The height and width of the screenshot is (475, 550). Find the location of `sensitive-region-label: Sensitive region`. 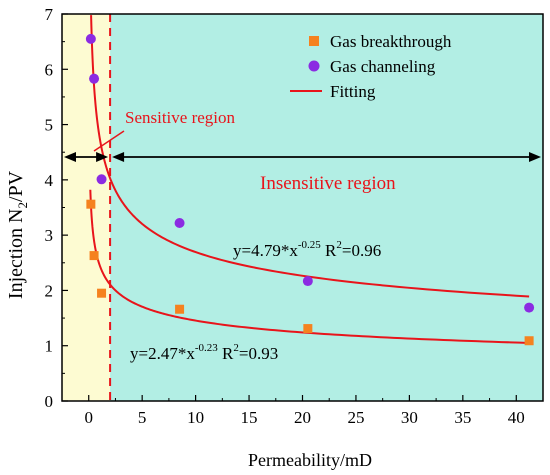

sensitive-region-label: Sensitive region is located at coordinates (180, 117).